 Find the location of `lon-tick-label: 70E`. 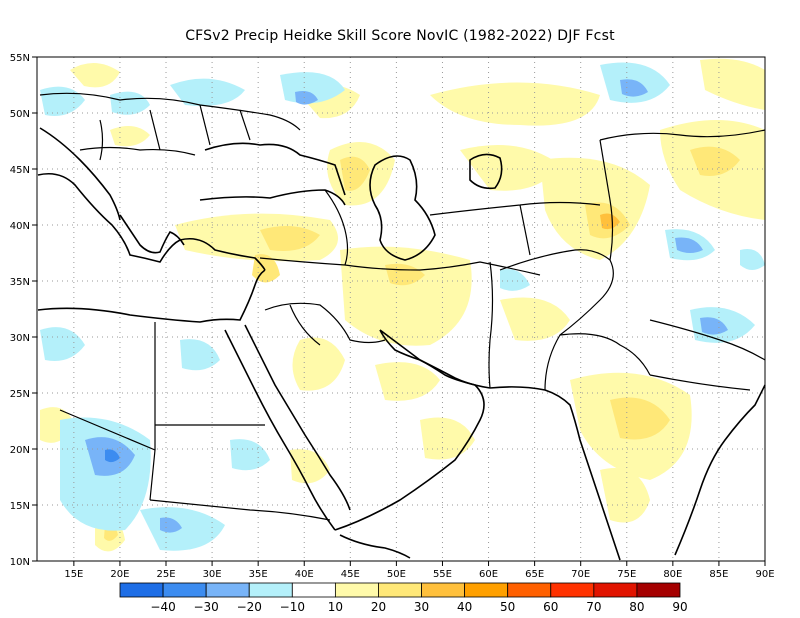

lon-tick-label: 70E is located at coordinates (580, 574).